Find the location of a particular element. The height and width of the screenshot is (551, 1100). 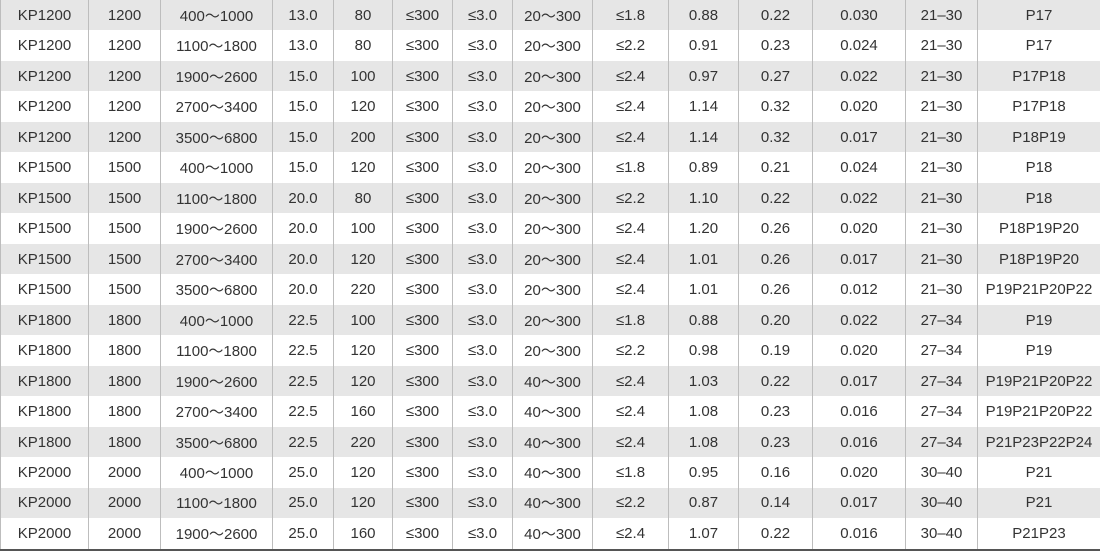

table-cell: 200 is located at coordinates (363, 137).